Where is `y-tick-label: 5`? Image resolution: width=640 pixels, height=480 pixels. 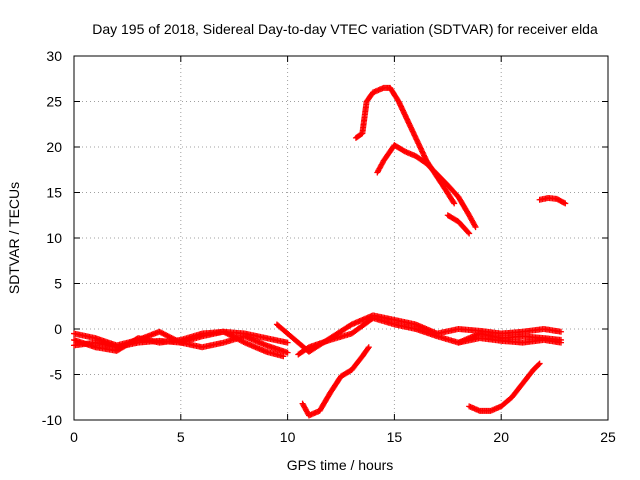 y-tick-label: 5 is located at coordinates (58, 284).